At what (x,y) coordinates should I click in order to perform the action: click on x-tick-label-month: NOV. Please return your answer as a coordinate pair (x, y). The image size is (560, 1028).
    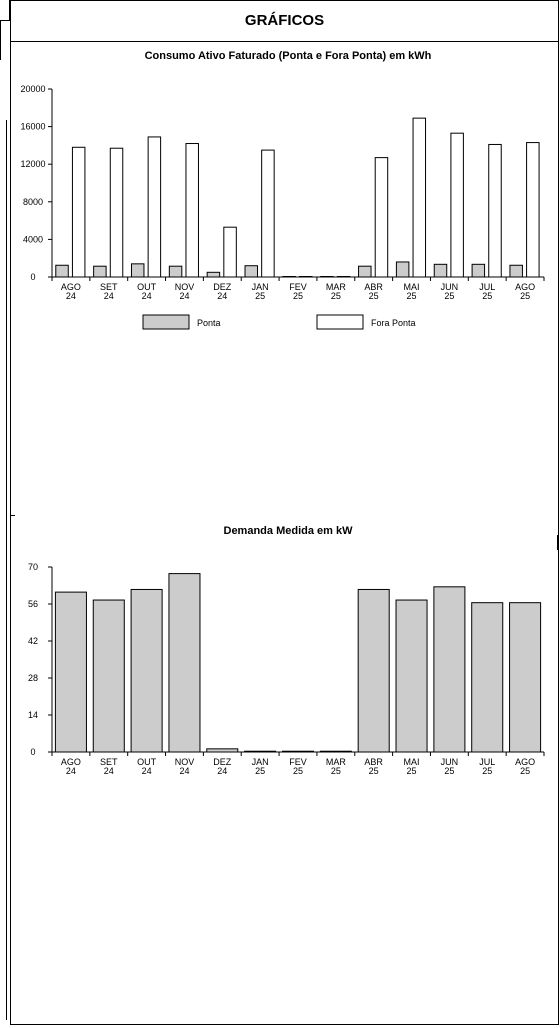
    Looking at the image, I should click on (185, 762).